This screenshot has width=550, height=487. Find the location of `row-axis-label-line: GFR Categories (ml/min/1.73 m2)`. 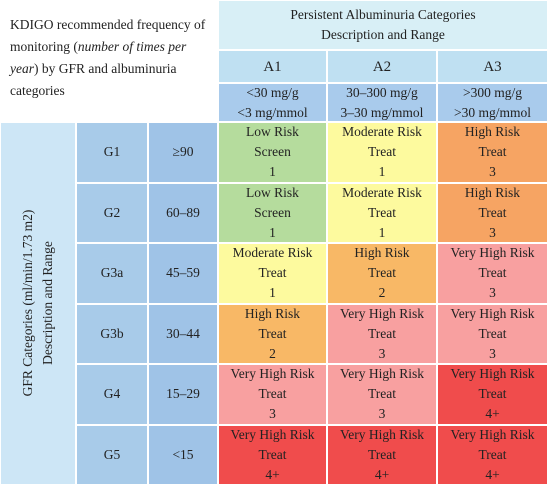

row-axis-label-line: GFR Categories (ml/min/1.73 m2) is located at coordinates (27, 303).